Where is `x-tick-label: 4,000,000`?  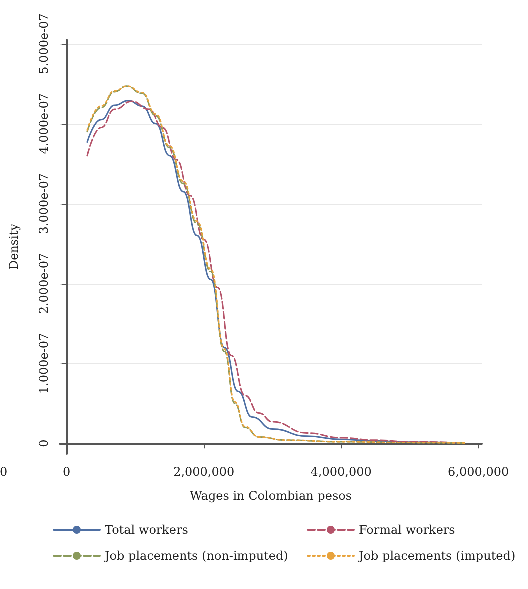 x-tick-label: 4,000,000 is located at coordinates (341, 472).